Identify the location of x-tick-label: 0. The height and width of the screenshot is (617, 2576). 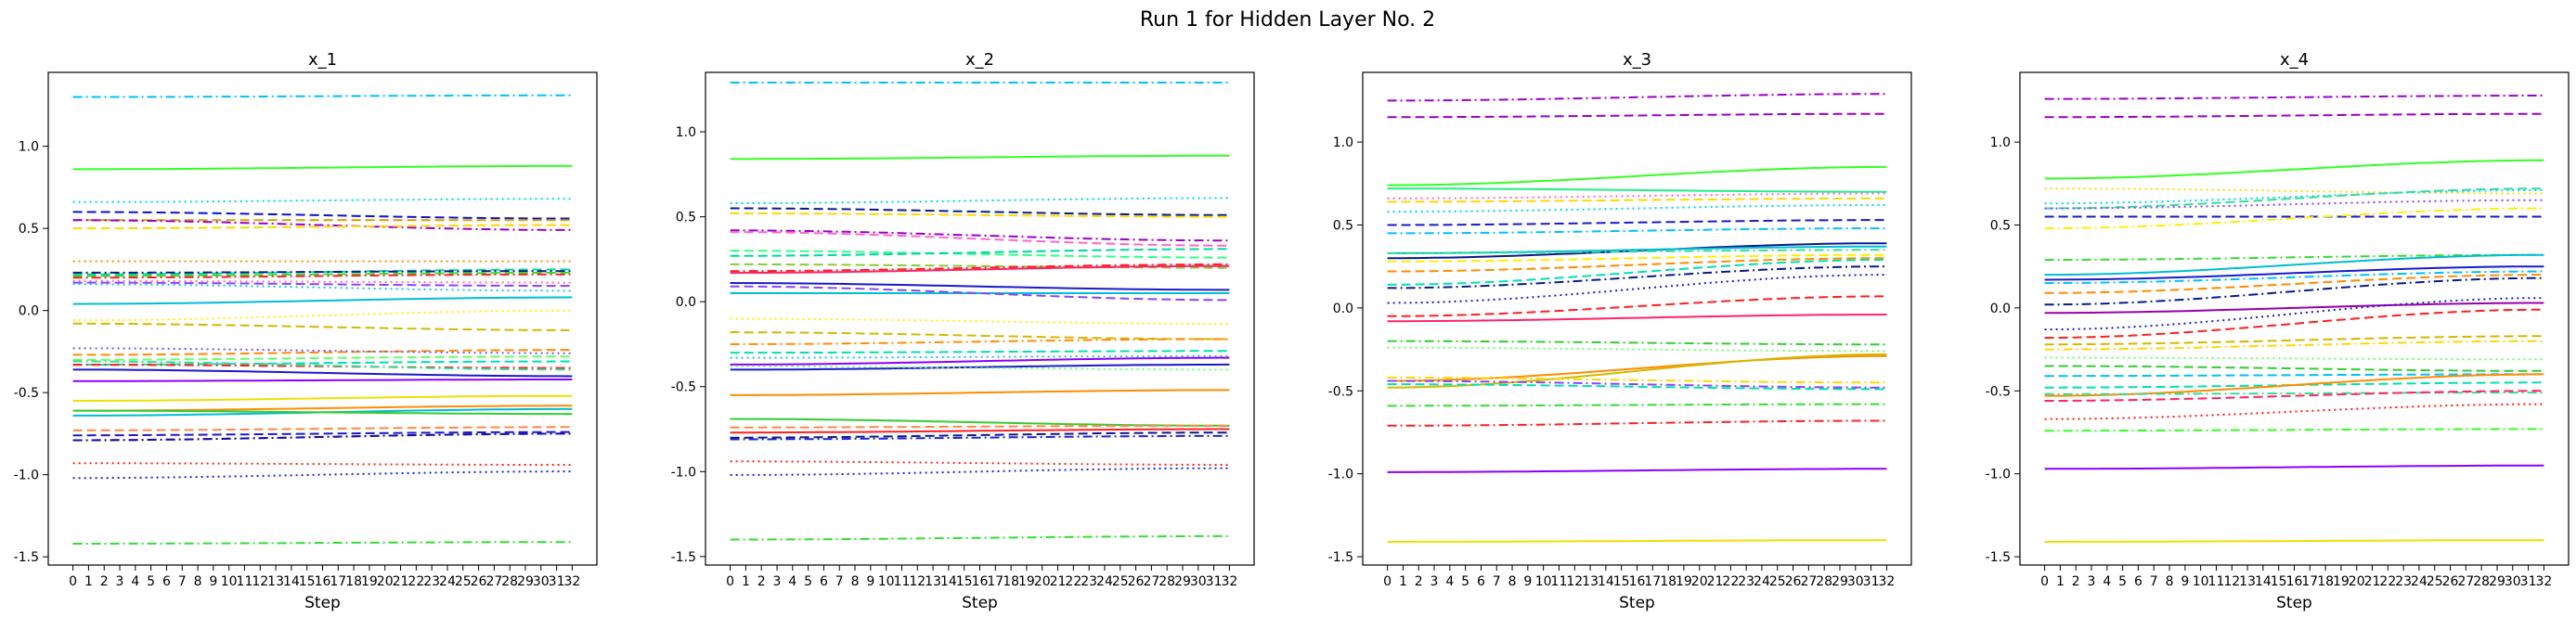
(1387, 581).